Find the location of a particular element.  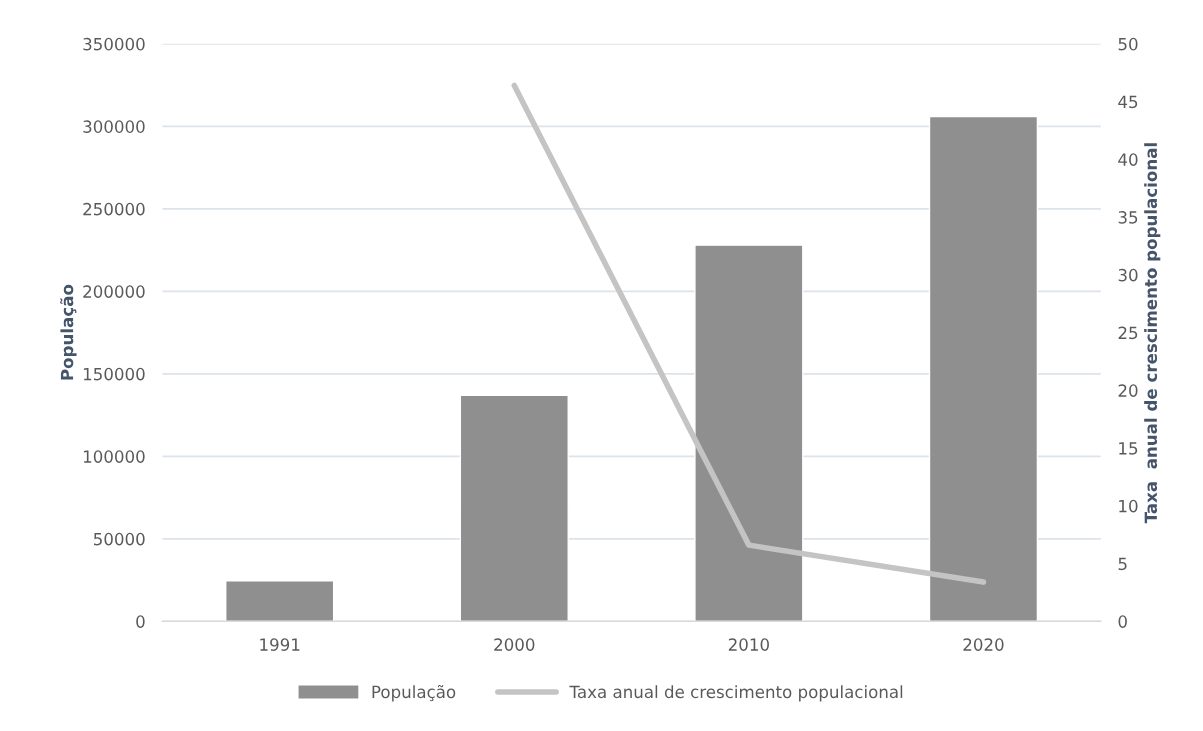

y2-tick-label: 45 is located at coordinates (1128, 102).